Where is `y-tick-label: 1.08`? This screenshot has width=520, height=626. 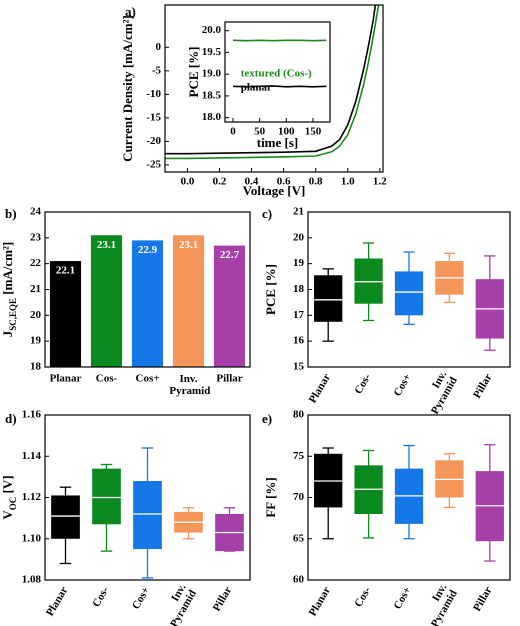
y-tick-label: 1.08 is located at coordinates (32, 580).